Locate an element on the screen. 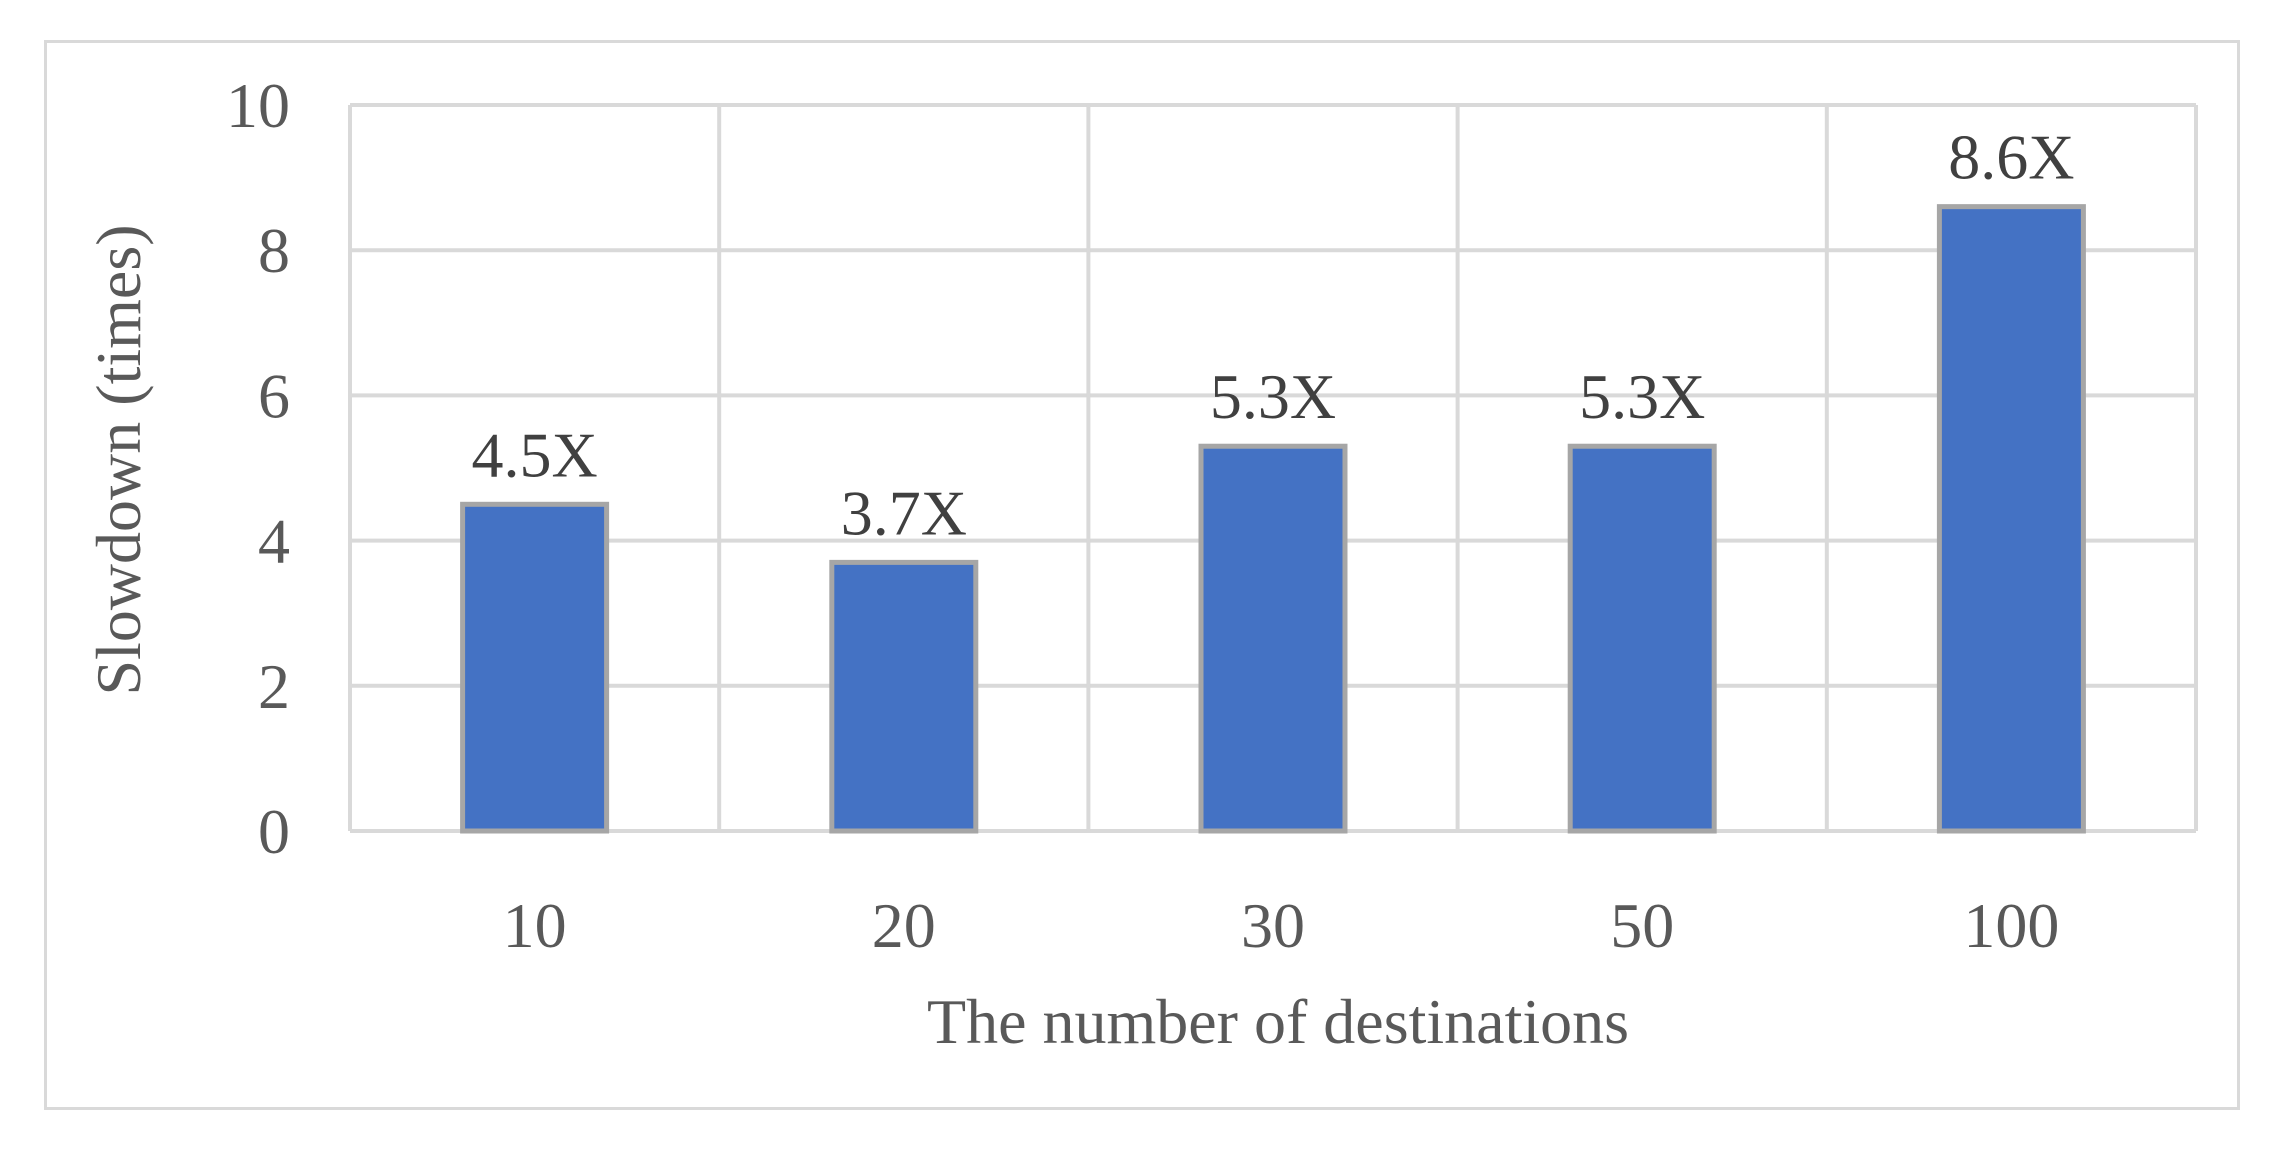 The height and width of the screenshot is (1154, 2289). x-axis-label: The number of destinations is located at coordinates (1278, 1021).